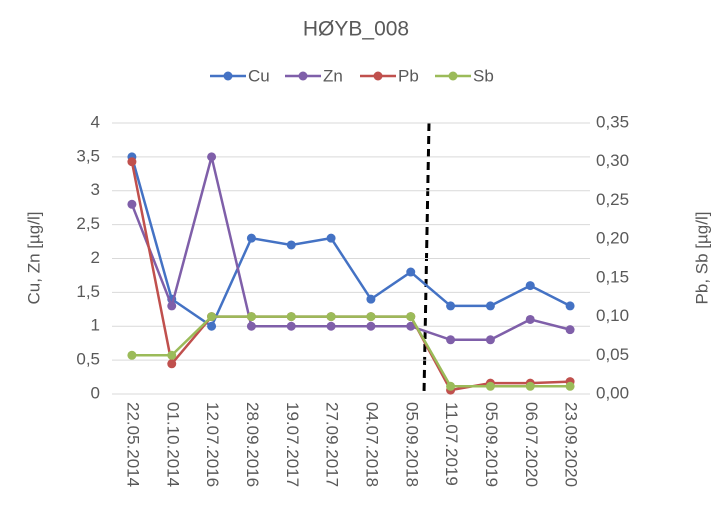 The width and height of the screenshot is (713, 524). I want to click on y-tick-label: 4, so click(95, 121).